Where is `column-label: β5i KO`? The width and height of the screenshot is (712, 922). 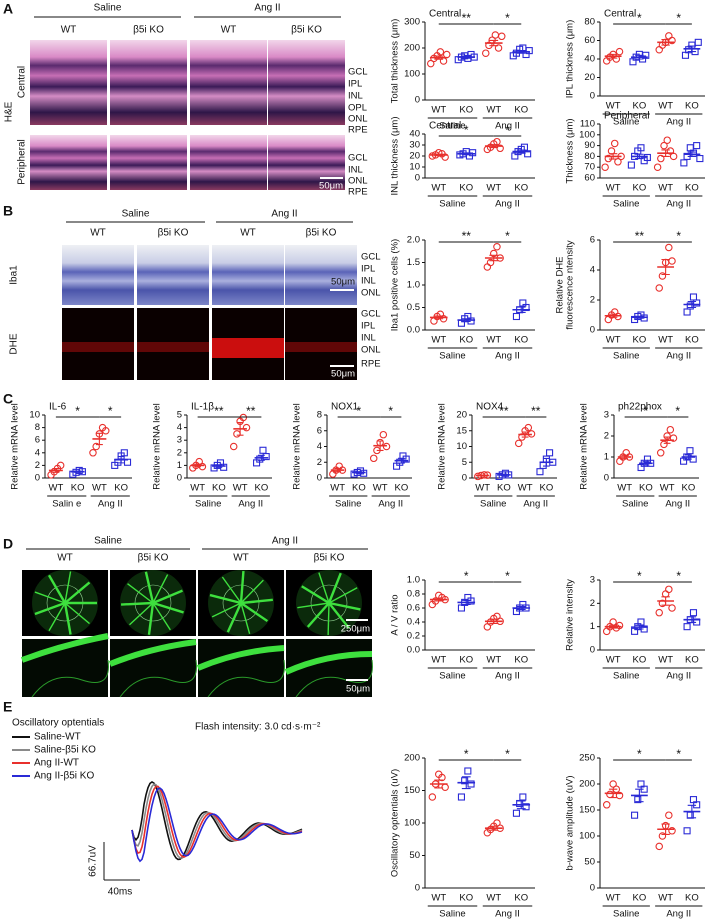 column-label: β5i KO is located at coordinates (321, 233).